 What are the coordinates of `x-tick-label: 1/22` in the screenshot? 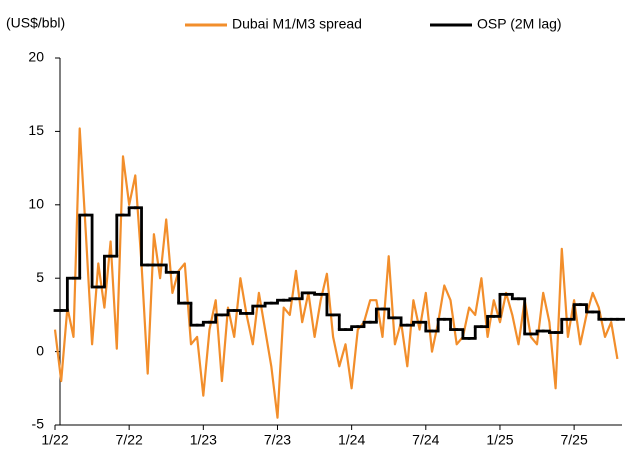 It's located at (54, 440).